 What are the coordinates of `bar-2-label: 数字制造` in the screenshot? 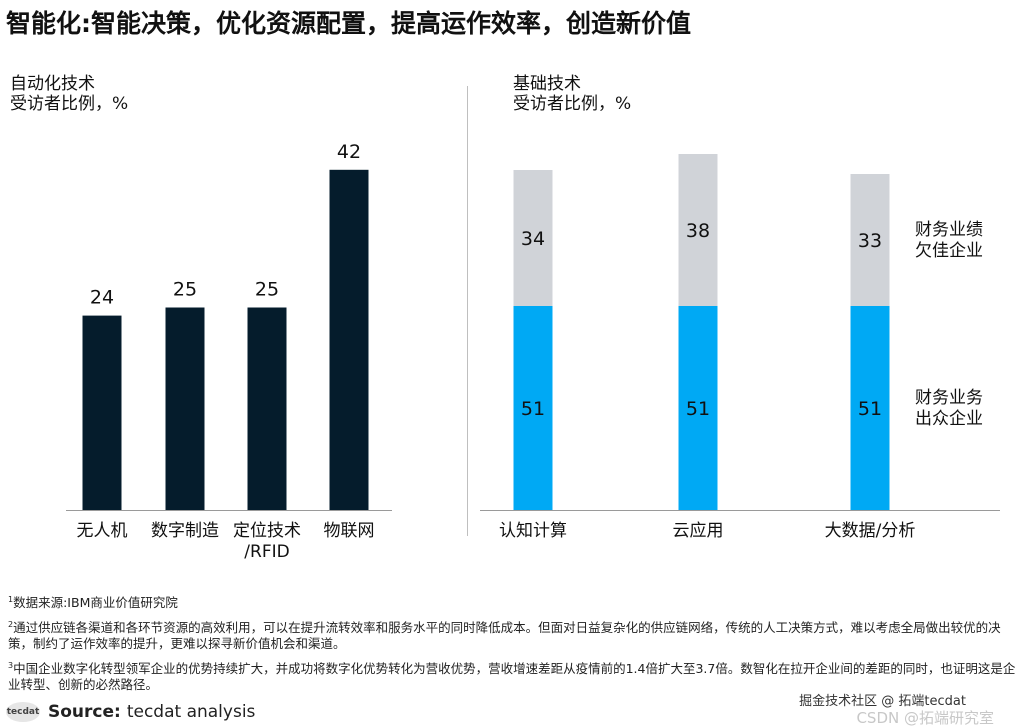 It's located at (185, 531).